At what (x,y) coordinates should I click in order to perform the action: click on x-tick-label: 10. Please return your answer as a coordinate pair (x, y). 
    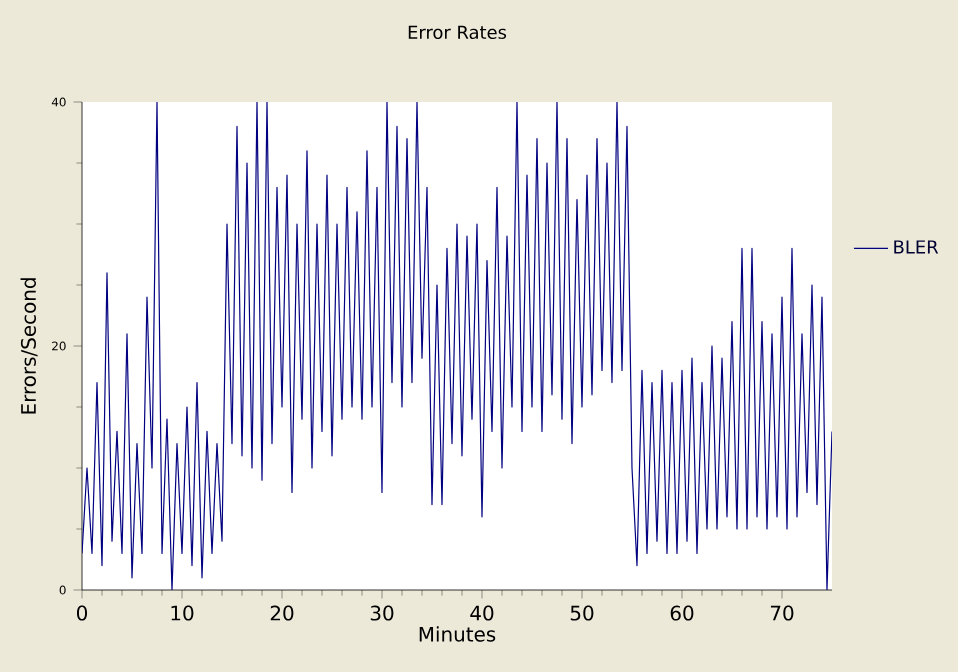
    Looking at the image, I should click on (182, 613).